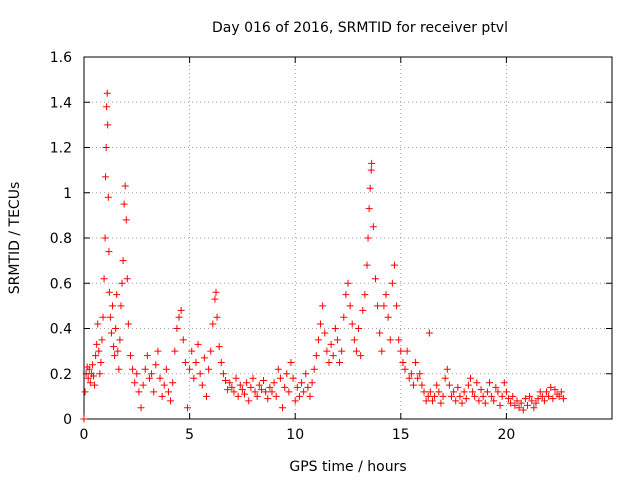  What do you see at coordinates (61, 375) in the screenshot?
I see `y-tick-label: 0.2` at bounding box center [61, 375].